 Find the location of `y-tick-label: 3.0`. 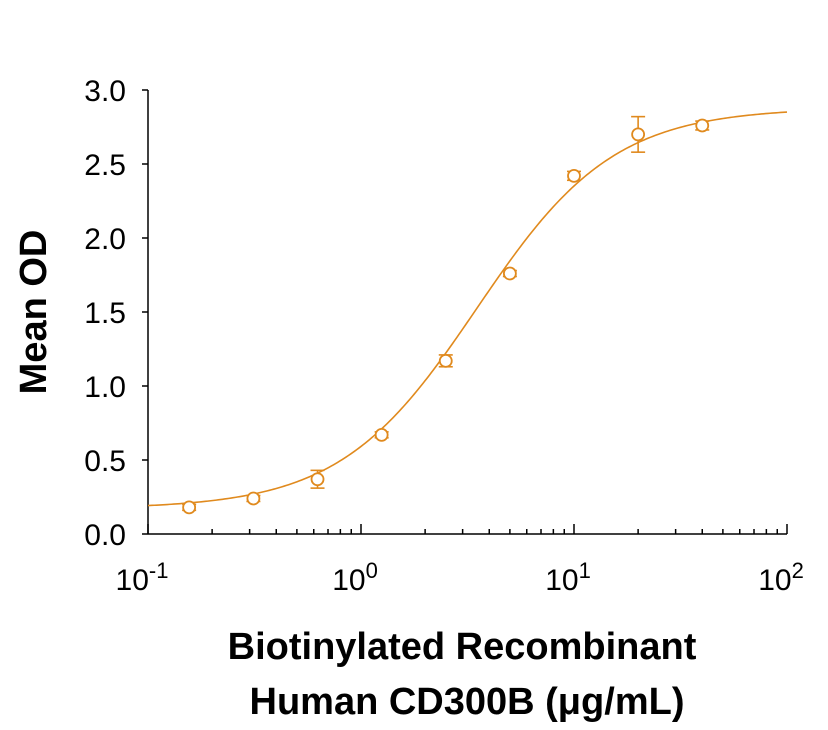

y-tick-label: 3.0 is located at coordinates (105, 91).